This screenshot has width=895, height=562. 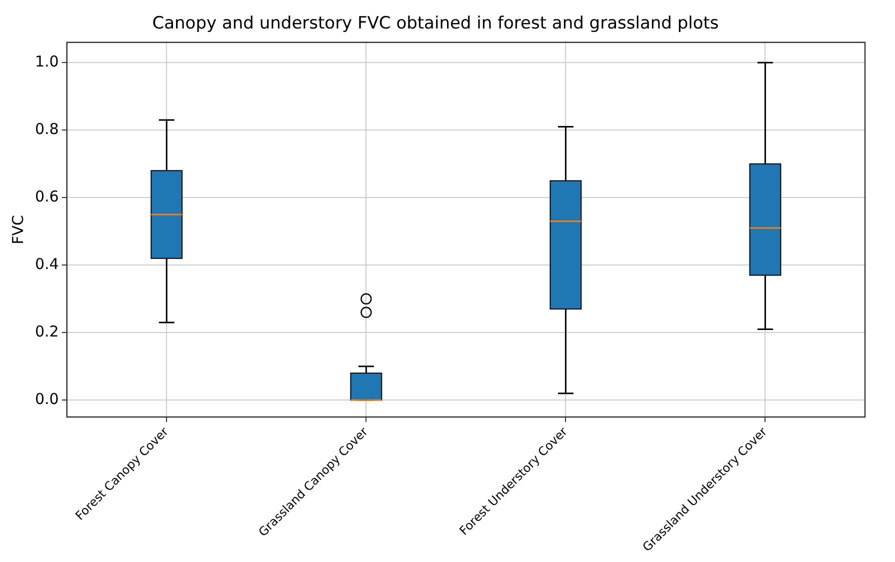 I want to click on y-tick-label: 0.2, so click(x=46, y=331).